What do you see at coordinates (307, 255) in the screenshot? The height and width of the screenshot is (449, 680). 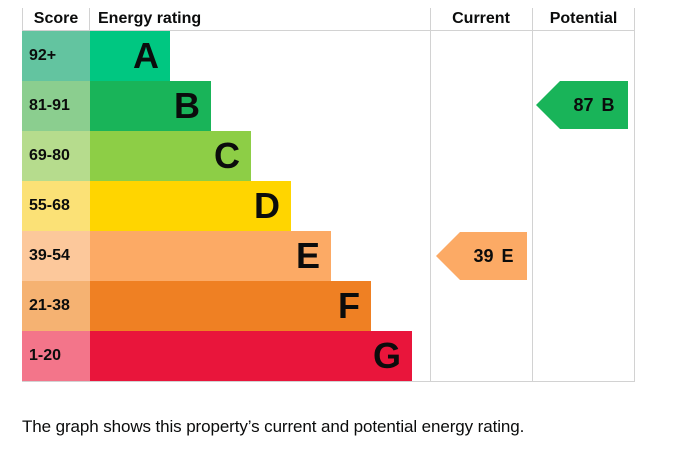 I see `band-letter: E` at bounding box center [307, 255].